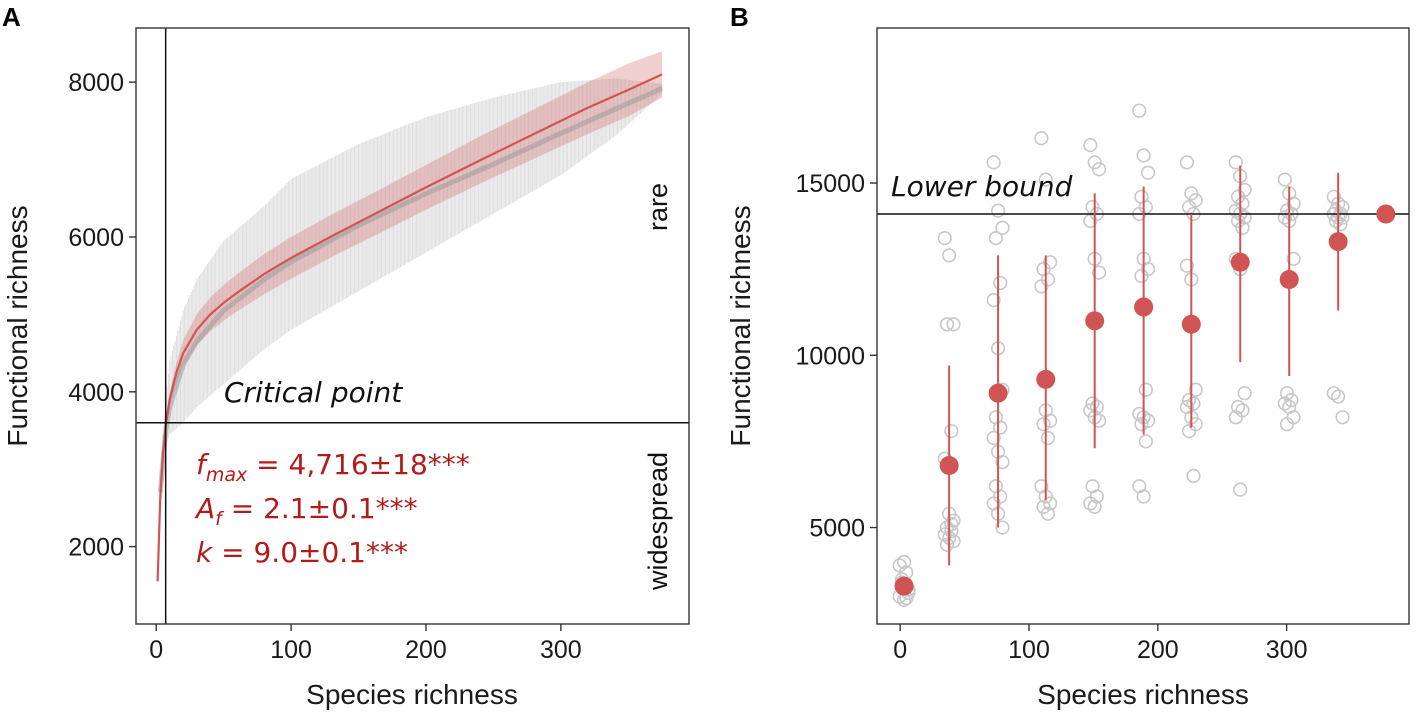 The height and width of the screenshot is (723, 1422). Describe the element at coordinates (204, 508) in the screenshot. I see `af-symbol: A` at that location.